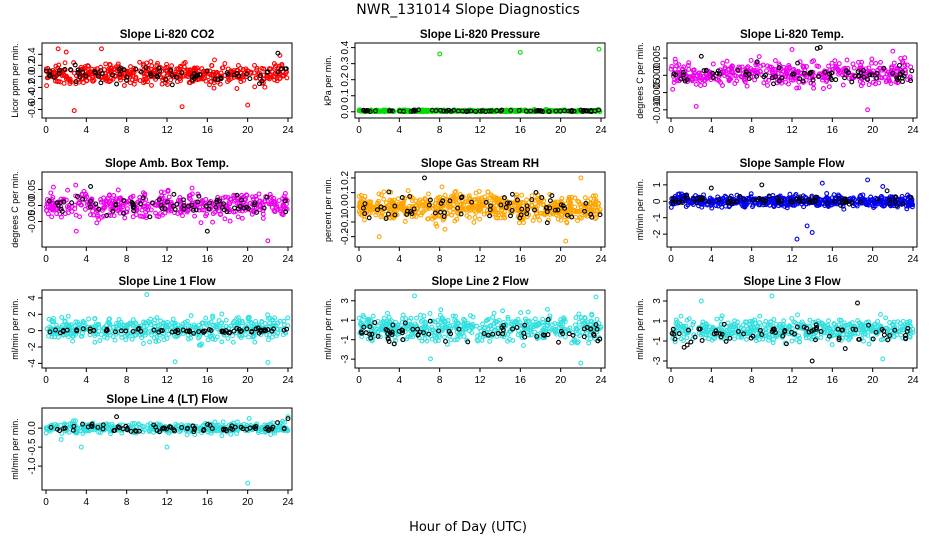  I want to click on panel-title: Slope Amb. Box Temp., so click(167, 164).